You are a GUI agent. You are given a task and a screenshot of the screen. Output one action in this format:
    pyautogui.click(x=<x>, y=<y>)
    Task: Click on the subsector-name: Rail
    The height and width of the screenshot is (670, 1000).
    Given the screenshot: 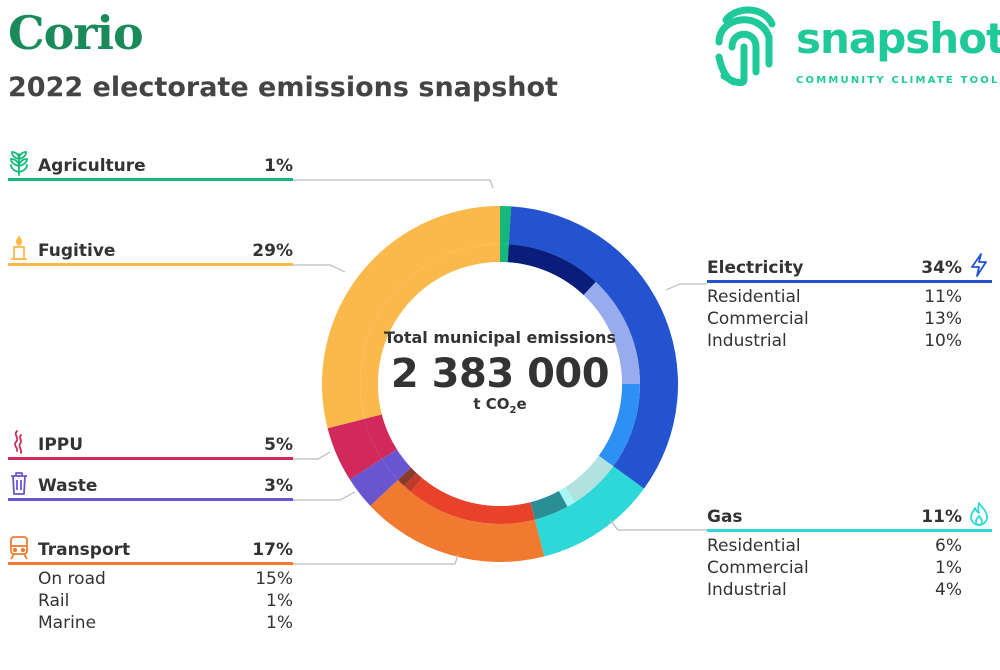 What is the action you would take?
    pyautogui.click(x=54, y=601)
    